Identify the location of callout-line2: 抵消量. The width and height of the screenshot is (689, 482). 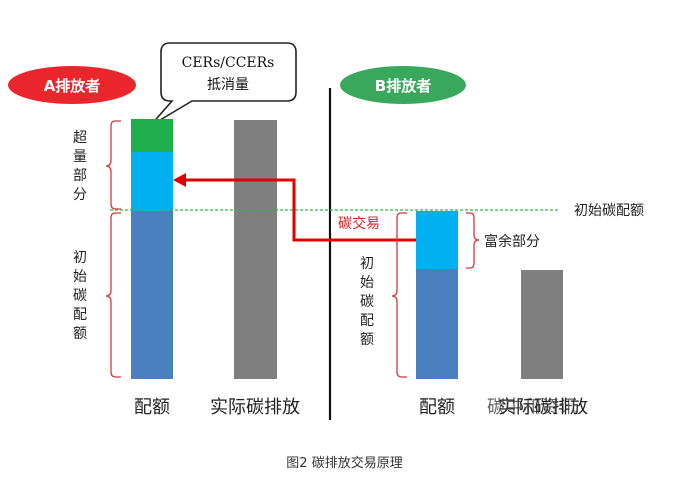
(228, 85).